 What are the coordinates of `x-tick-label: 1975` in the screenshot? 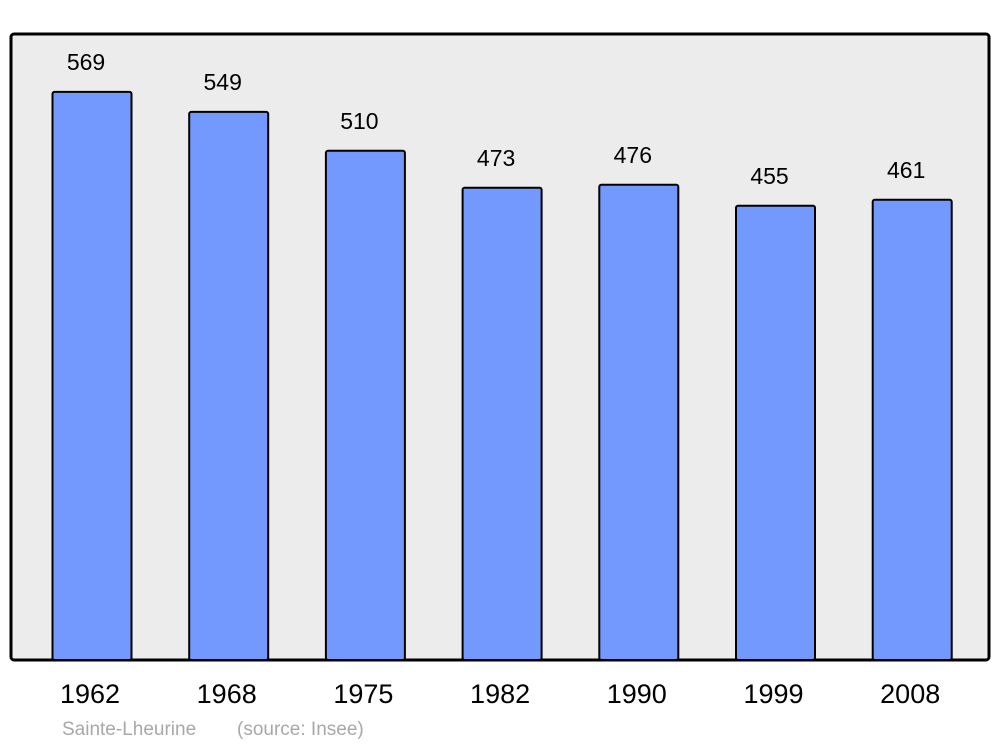 It's located at (363, 694).